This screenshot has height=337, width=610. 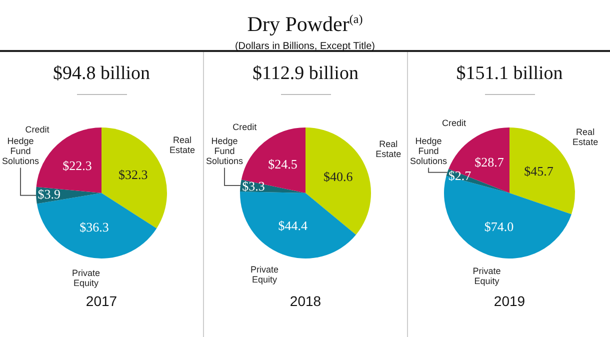 What do you see at coordinates (102, 74) in the screenshot?
I see `chart-title: $94.8 billion` at bounding box center [102, 74].